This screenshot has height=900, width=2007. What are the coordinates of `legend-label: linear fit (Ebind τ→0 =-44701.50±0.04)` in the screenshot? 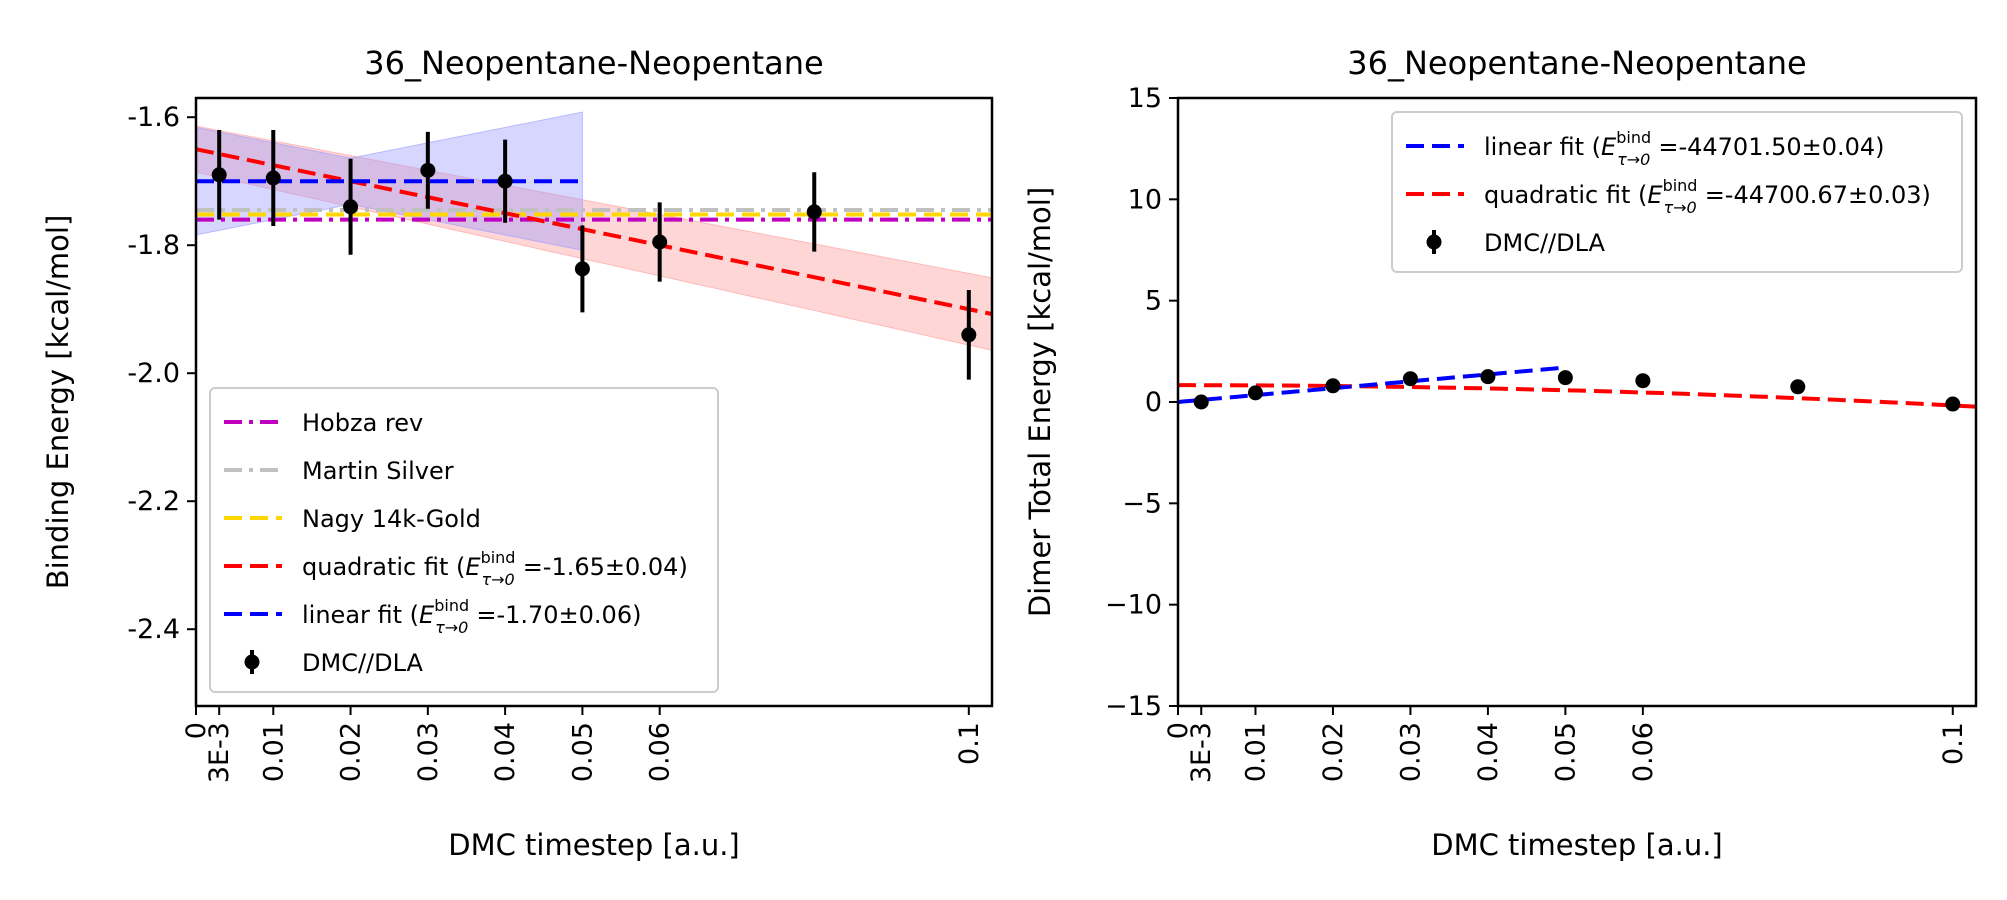 It's located at (1684, 148).